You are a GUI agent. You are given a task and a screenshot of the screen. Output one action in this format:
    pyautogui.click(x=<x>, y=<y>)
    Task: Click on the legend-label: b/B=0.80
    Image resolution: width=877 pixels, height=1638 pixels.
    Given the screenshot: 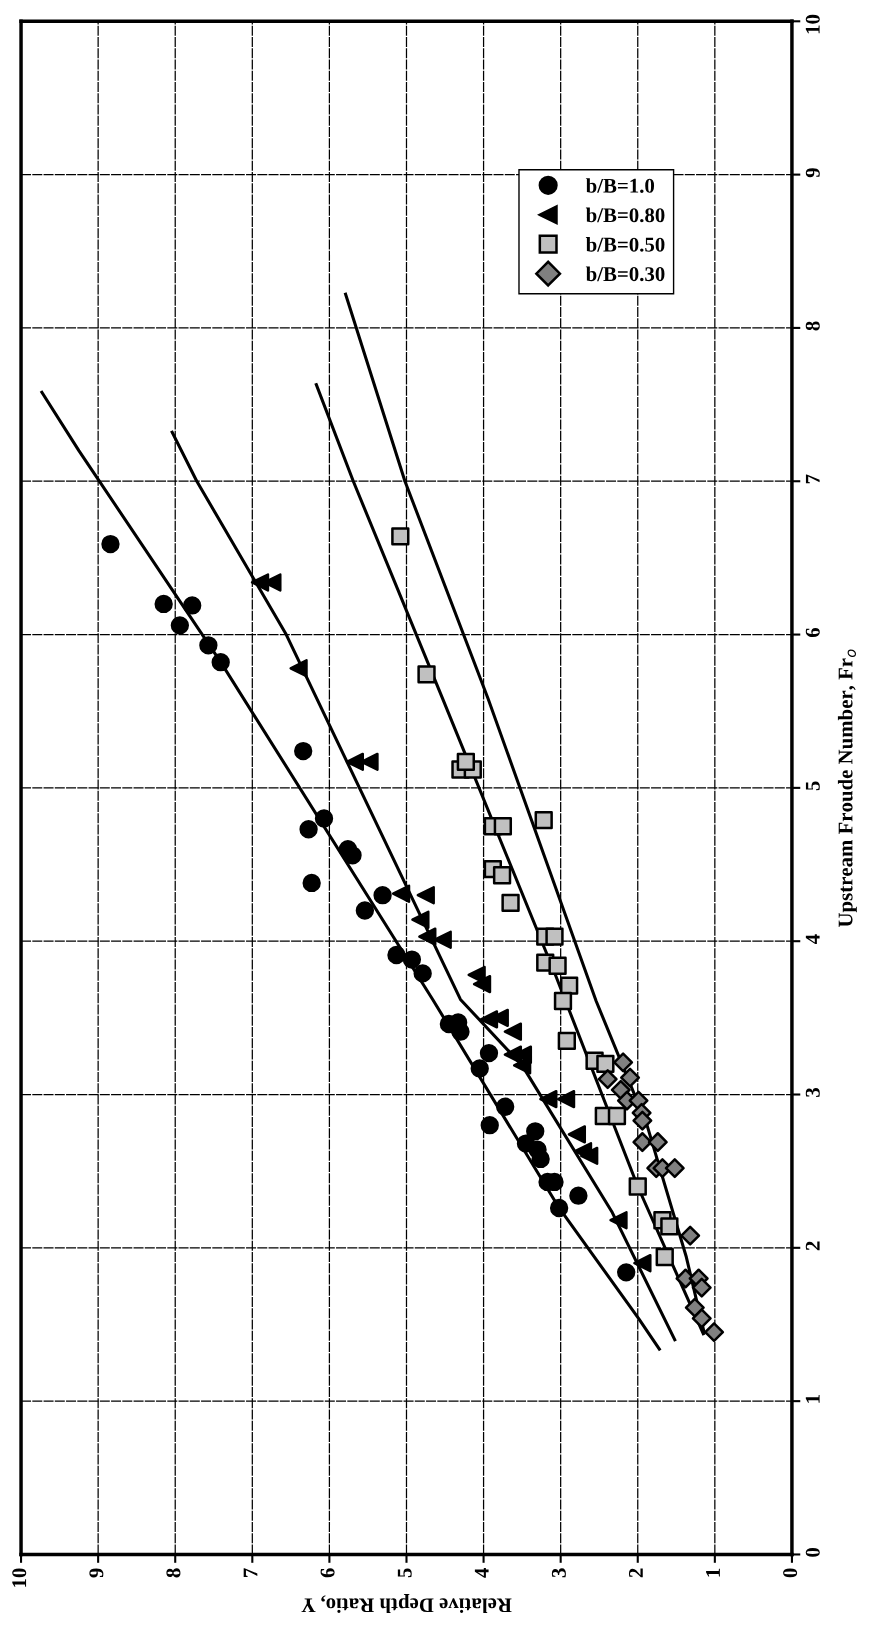 What is the action you would take?
    pyautogui.click(x=625, y=215)
    